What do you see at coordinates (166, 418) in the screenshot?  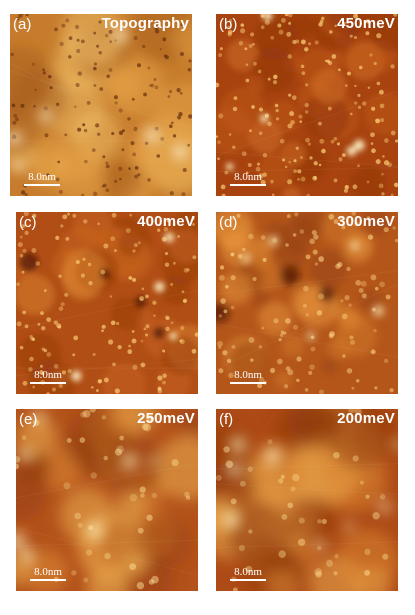 I see `panel-title: 250meV` at bounding box center [166, 418].